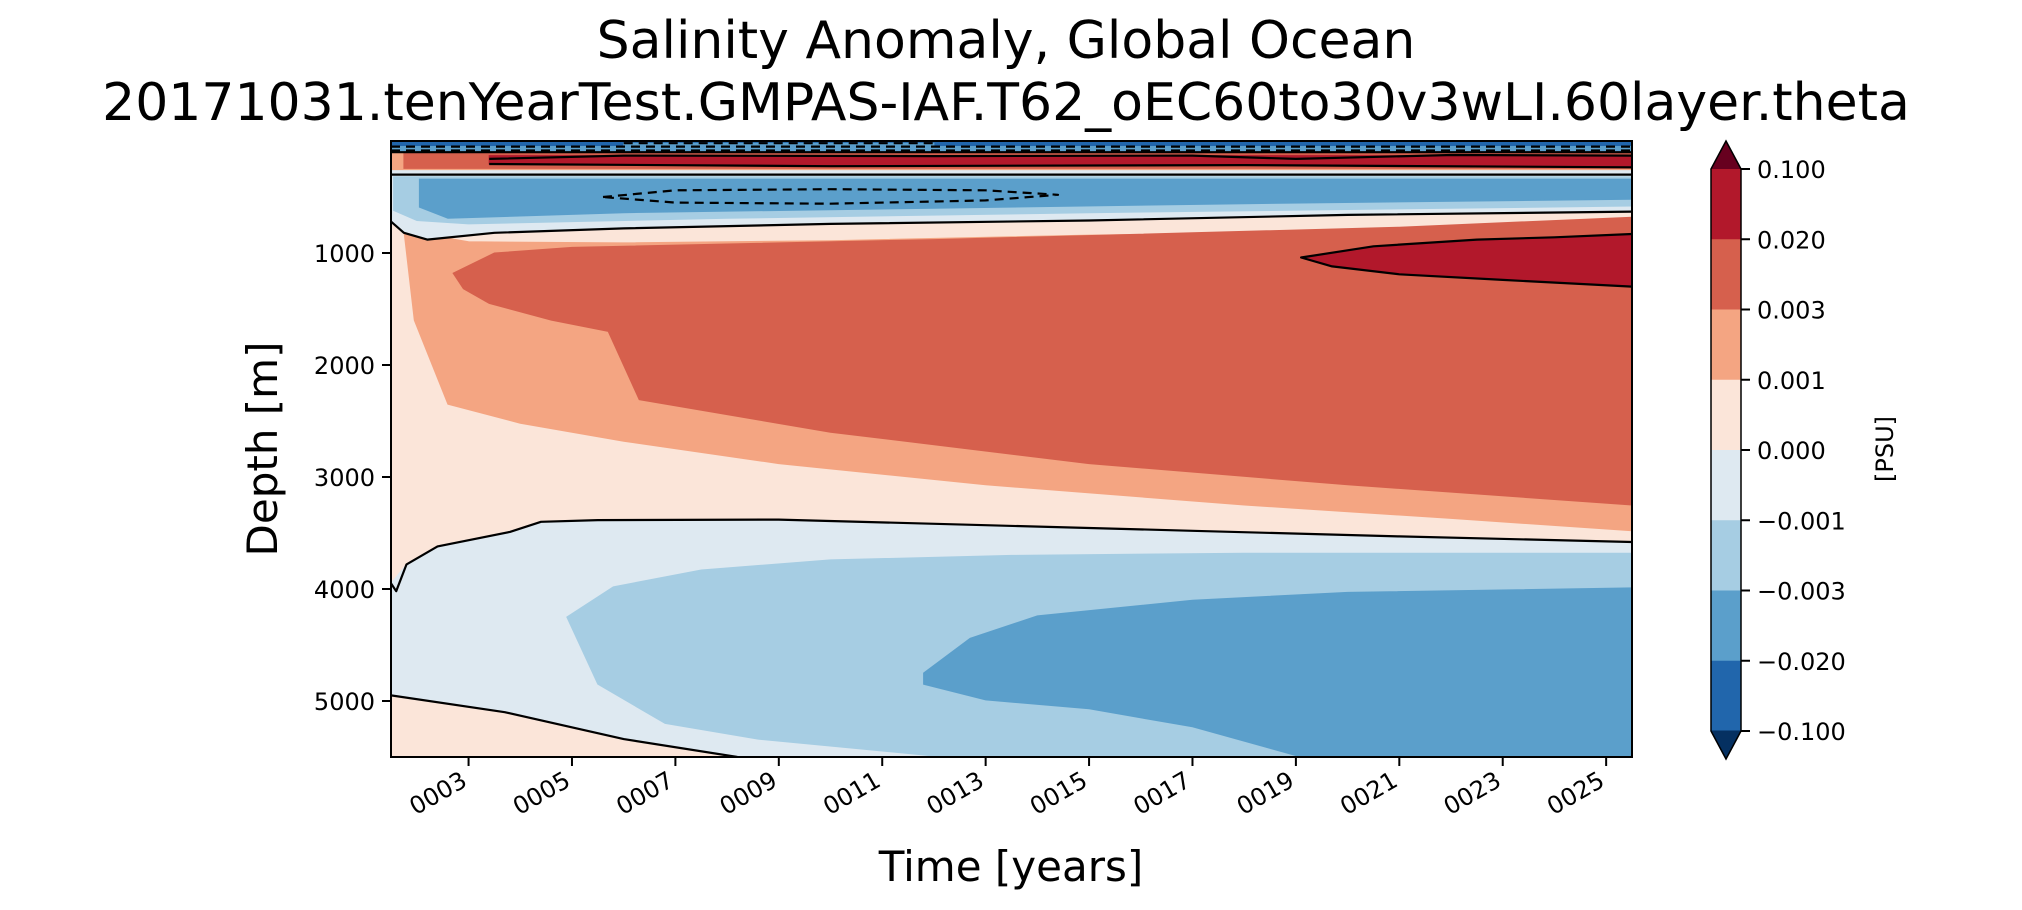 The image size is (2022, 910). Describe the element at coordinates (344, 254) in the screenshot. I see `y-tick-label: 1000` at that location.